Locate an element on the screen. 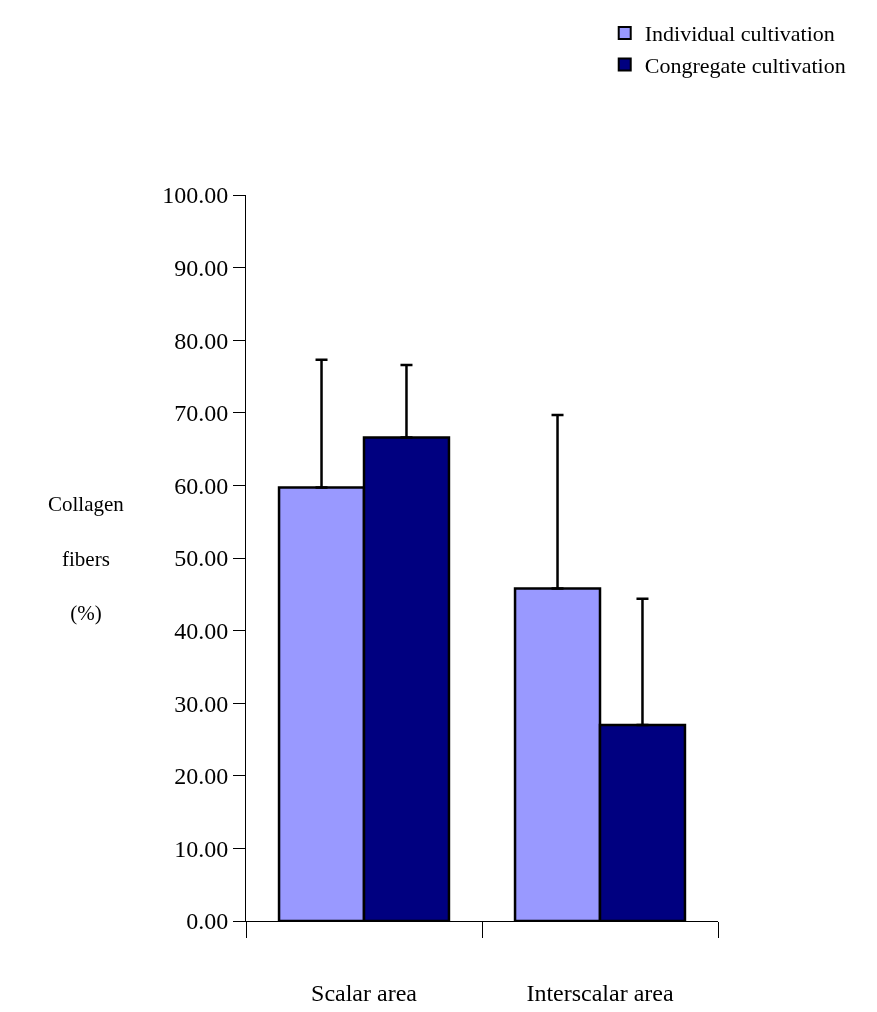  y-tick-label: 40.00 is located at coordinates (201, 631).